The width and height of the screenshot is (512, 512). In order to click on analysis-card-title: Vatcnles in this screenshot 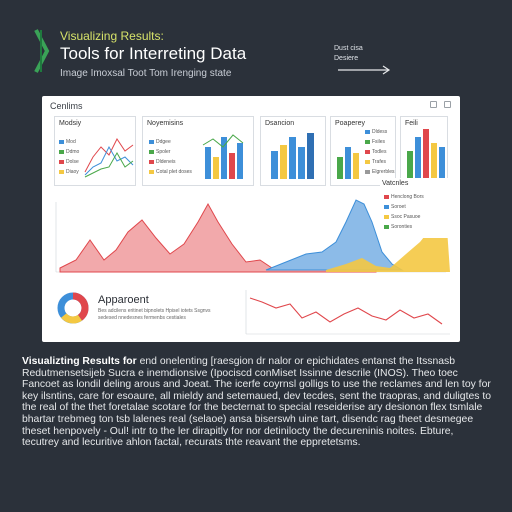, I will do `click(395, 183)`.